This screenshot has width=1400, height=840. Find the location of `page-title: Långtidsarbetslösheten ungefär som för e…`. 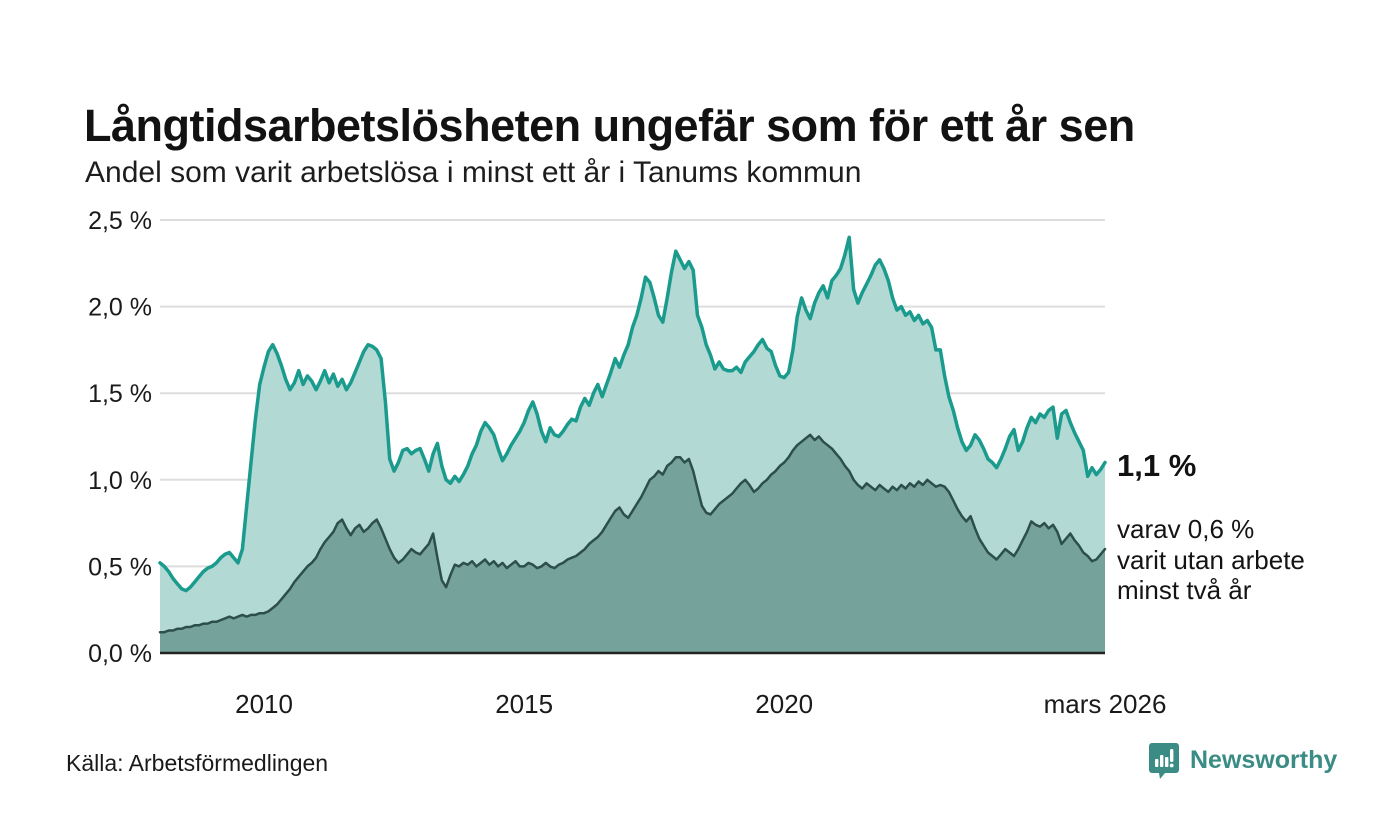

page-title: Långtidsarbetslösheten ungefär som för e… is located at coordinates (609, 126).